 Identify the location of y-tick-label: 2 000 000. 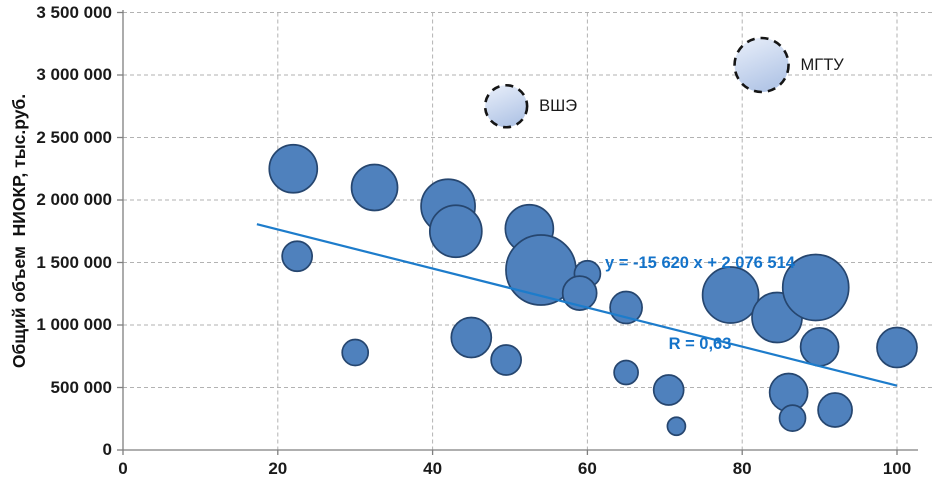
(74, 199).